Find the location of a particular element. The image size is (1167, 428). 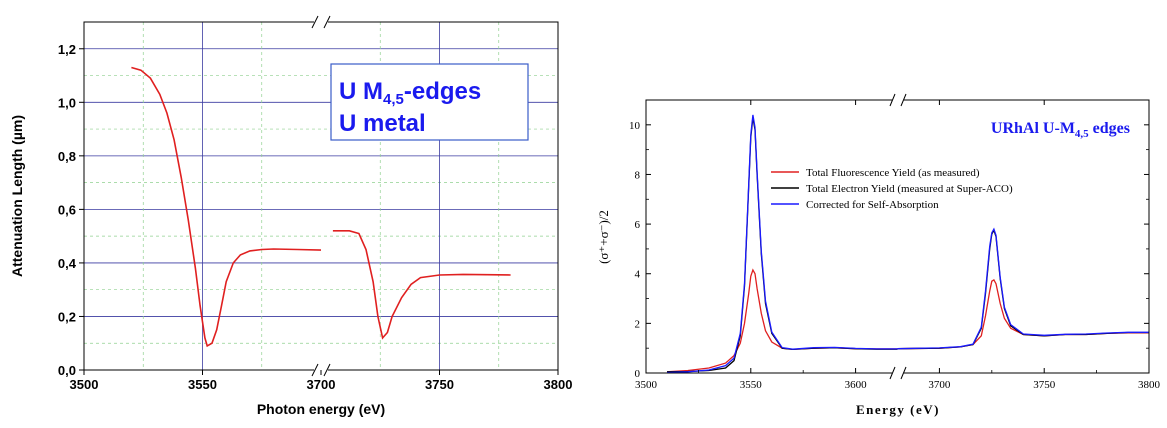

left-x-tick-label: 3550 is located at coordinates (202, 384).